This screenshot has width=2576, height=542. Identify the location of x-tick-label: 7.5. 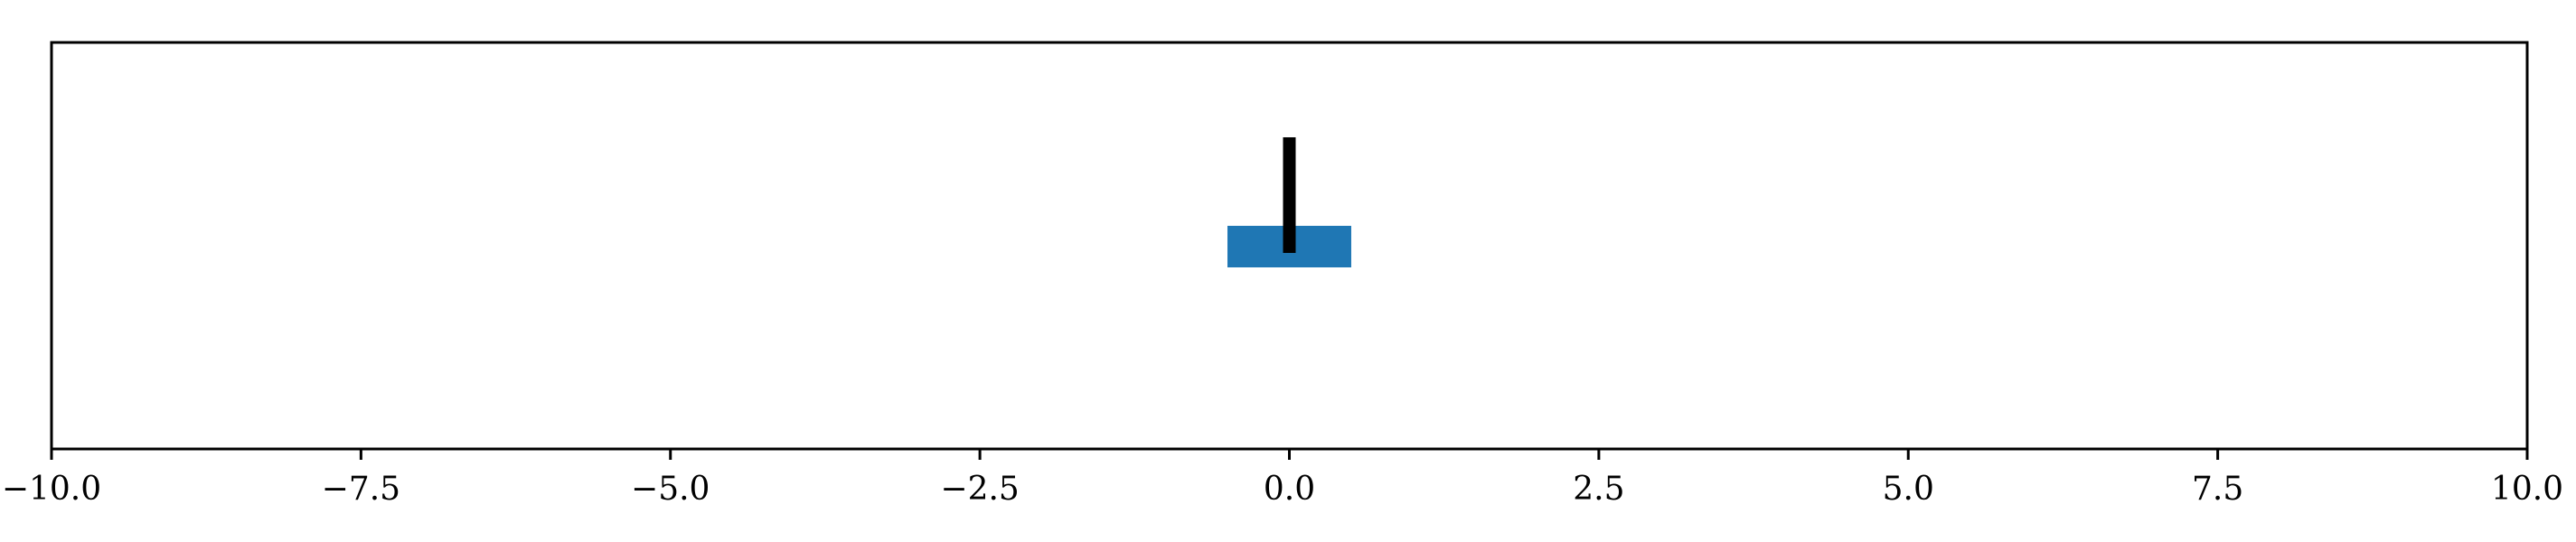
(2217, 490).